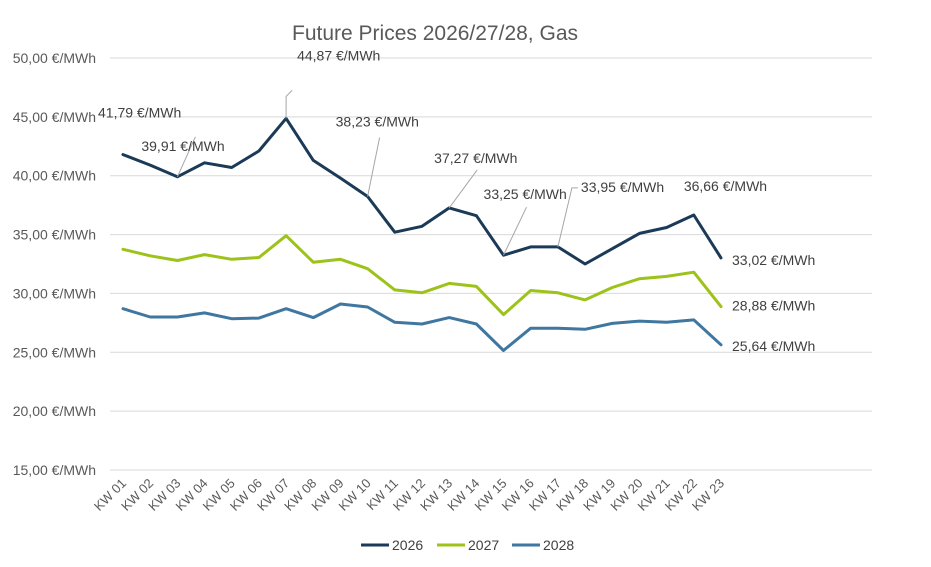 The width and height of the screenshot is (931, 567). Describe the element at coordinates (407, 545) in the screenshot. I see `legend-label: 2026` at that location.